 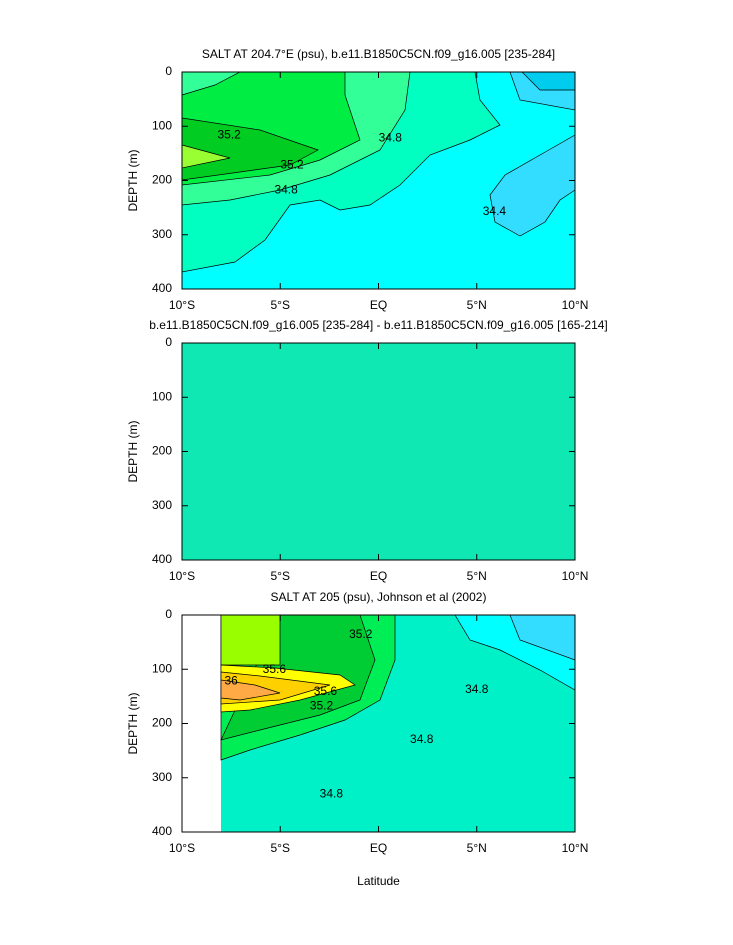 What do you see at coordinates (379, 597) in the screenshot?
I see `chart-title: SALT AT 205 (psu), Johnson et al (2002)` at bounding box center [379, 597].